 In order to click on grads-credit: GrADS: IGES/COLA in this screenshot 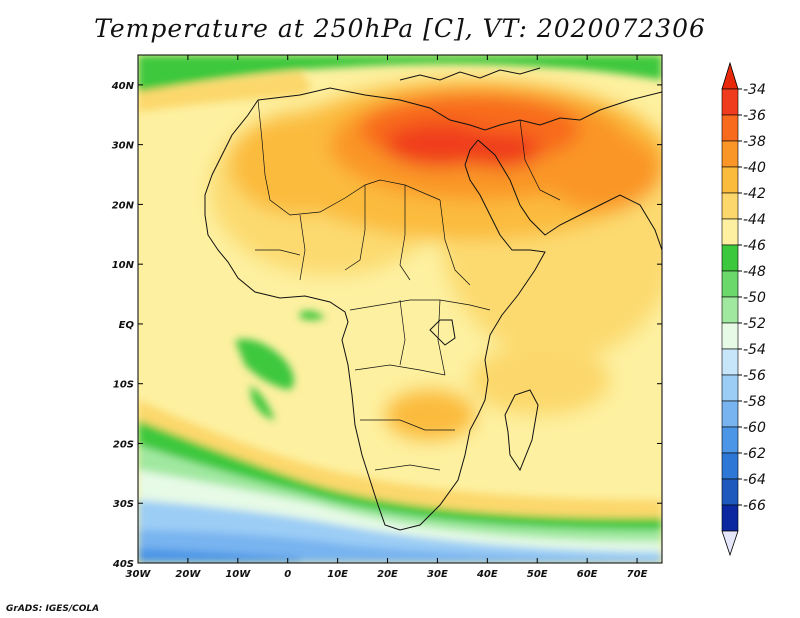, I will do `click(53, 609)`.